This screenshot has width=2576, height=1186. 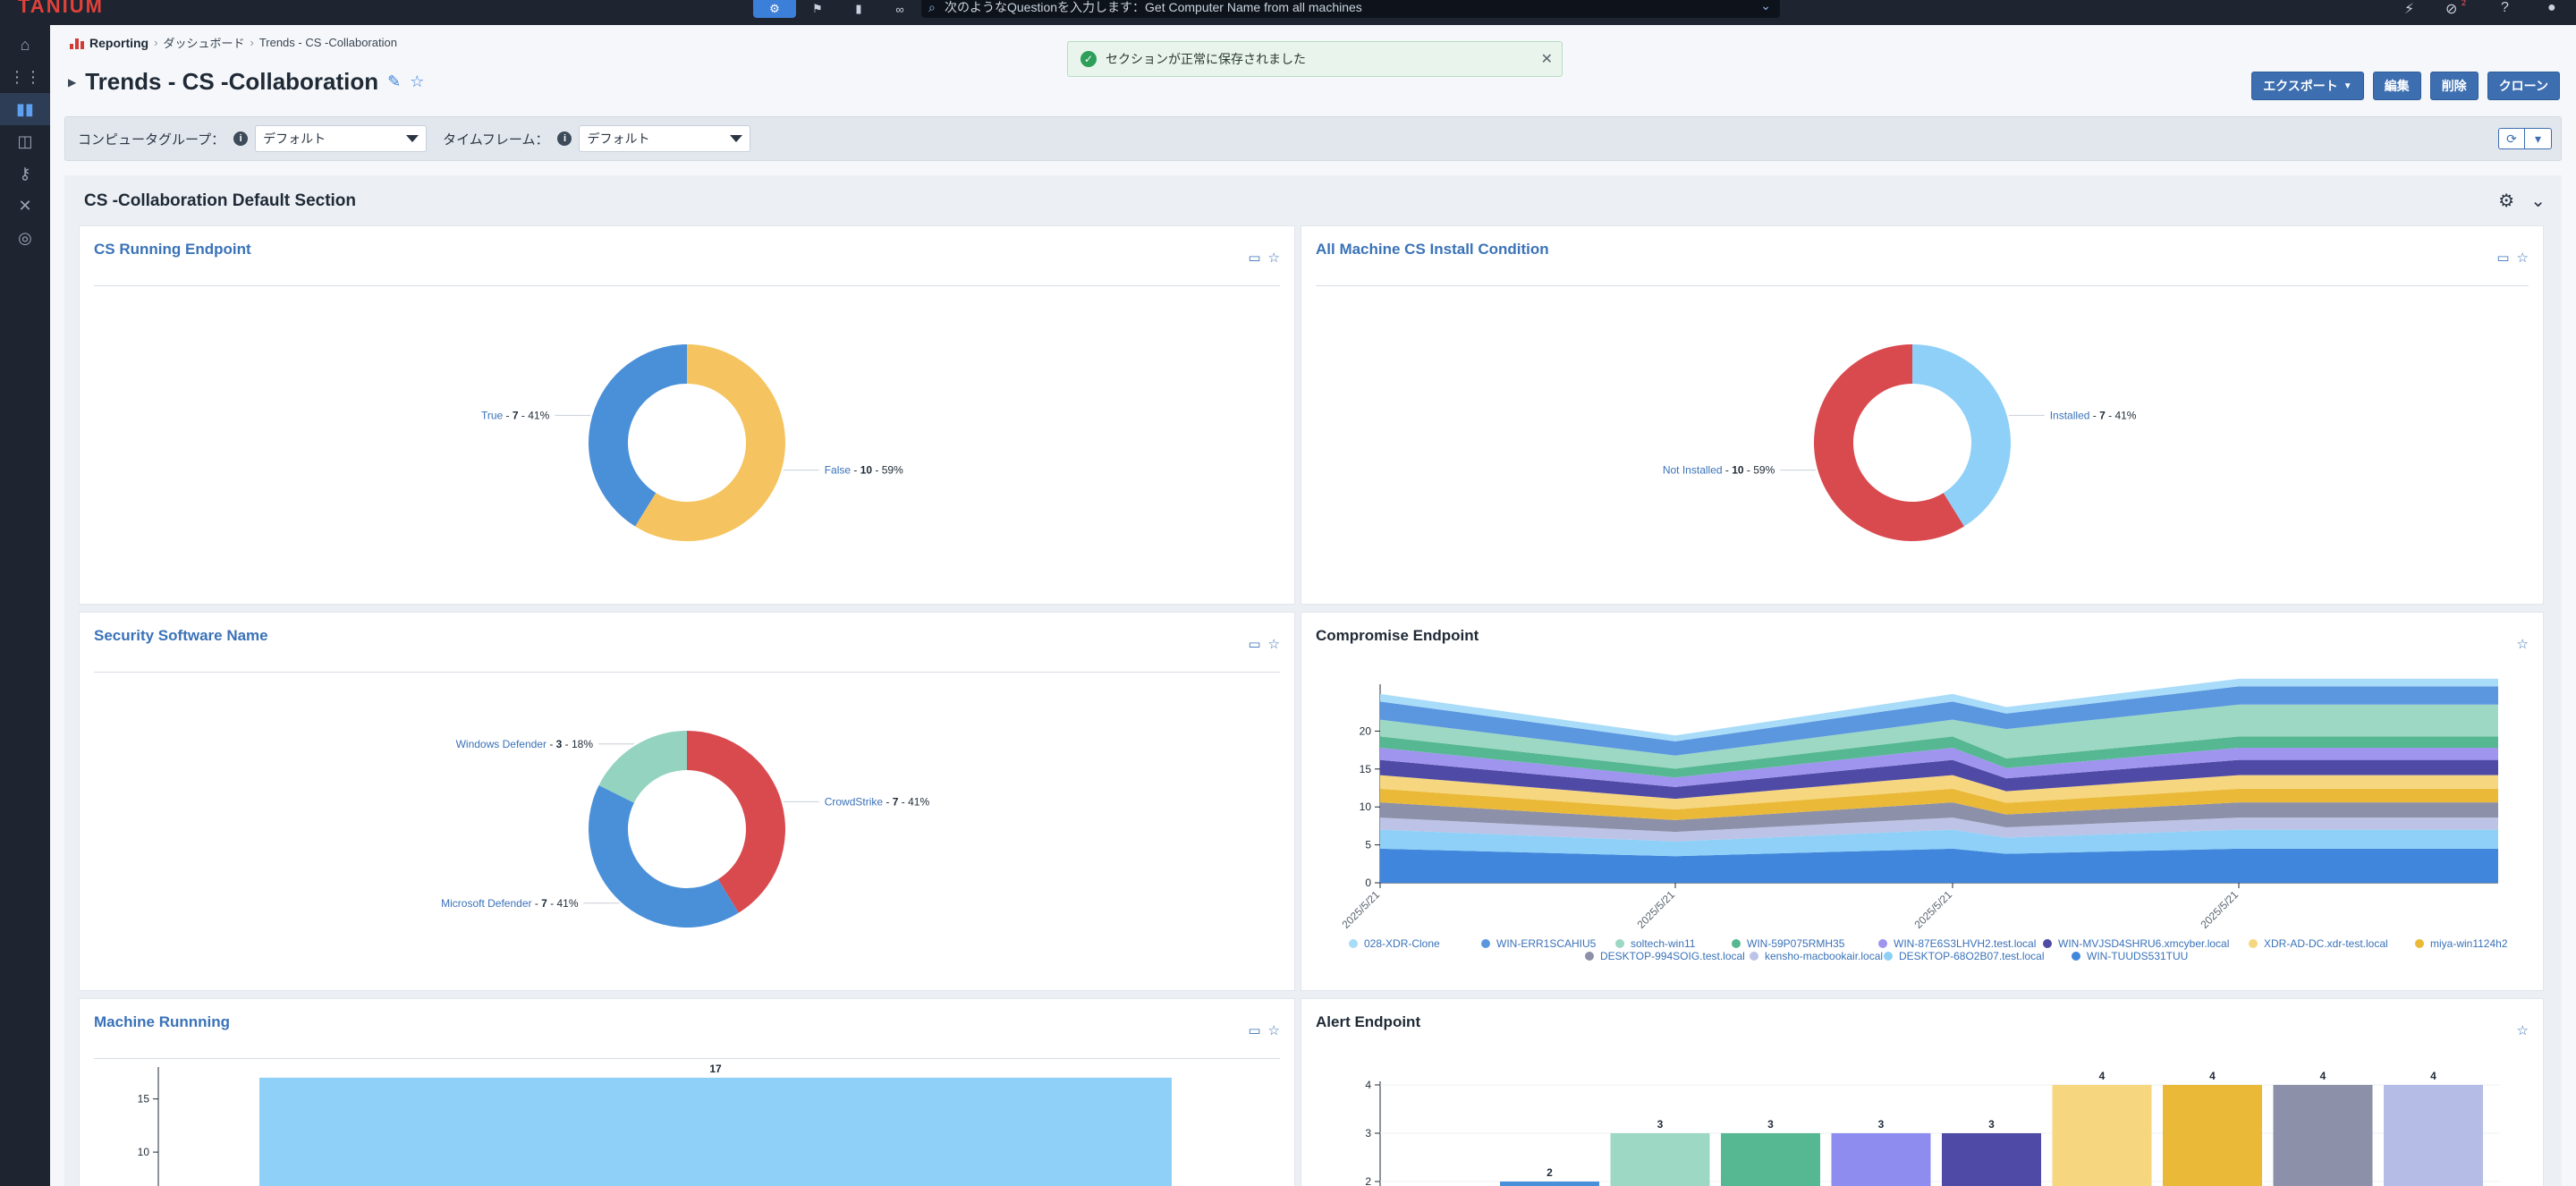 I want to click on notification-count-badge: 2, so click(x=2464, y=3).